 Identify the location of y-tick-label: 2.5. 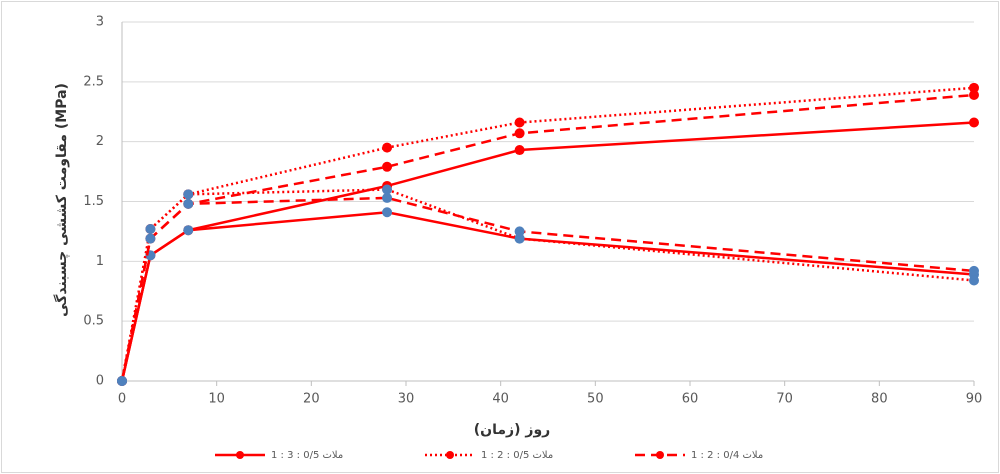
(93, 81).